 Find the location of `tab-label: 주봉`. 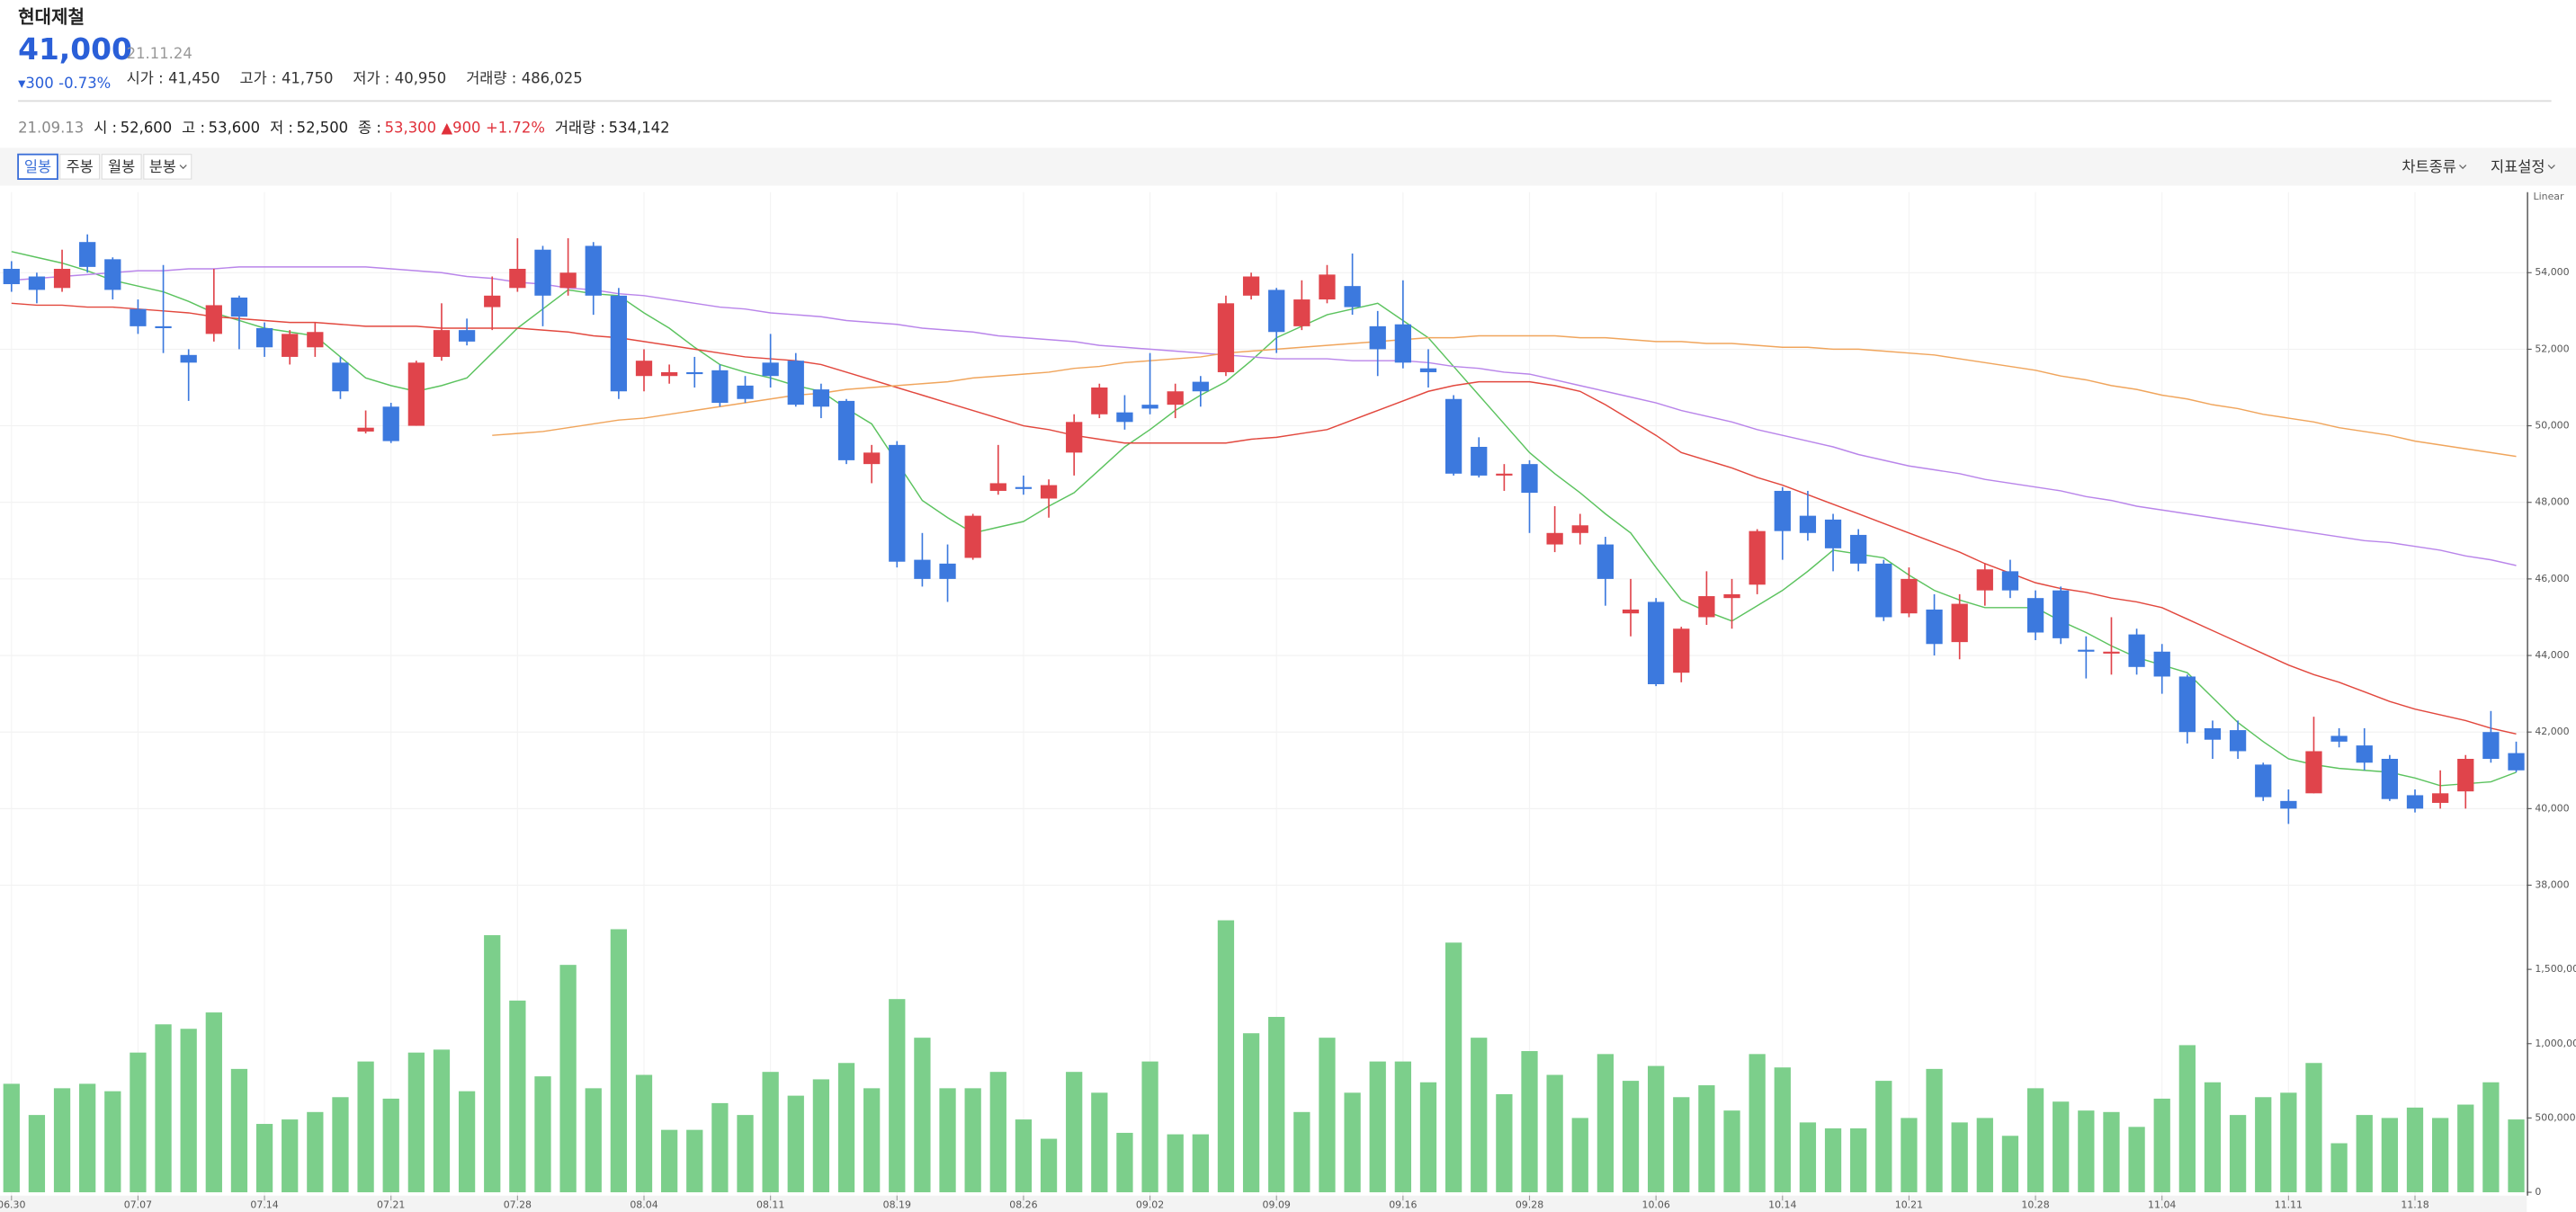

tab-label: 주봉 is located at coordinates (79, 166).